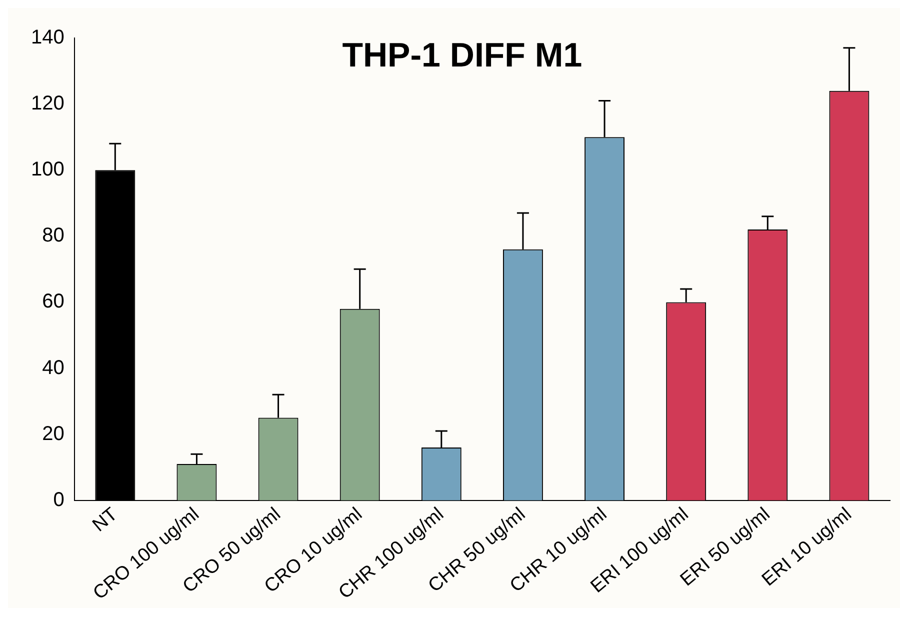  What do you see at coordinates (53, 301) in the screenshot?
I see `y-tick-label: 60` at bounding box center [53, 301].